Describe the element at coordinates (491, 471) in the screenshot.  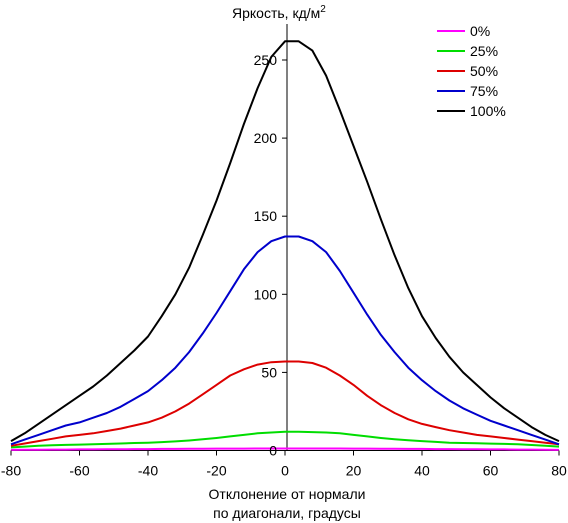
I see `x-tick-label: 60` at that location.